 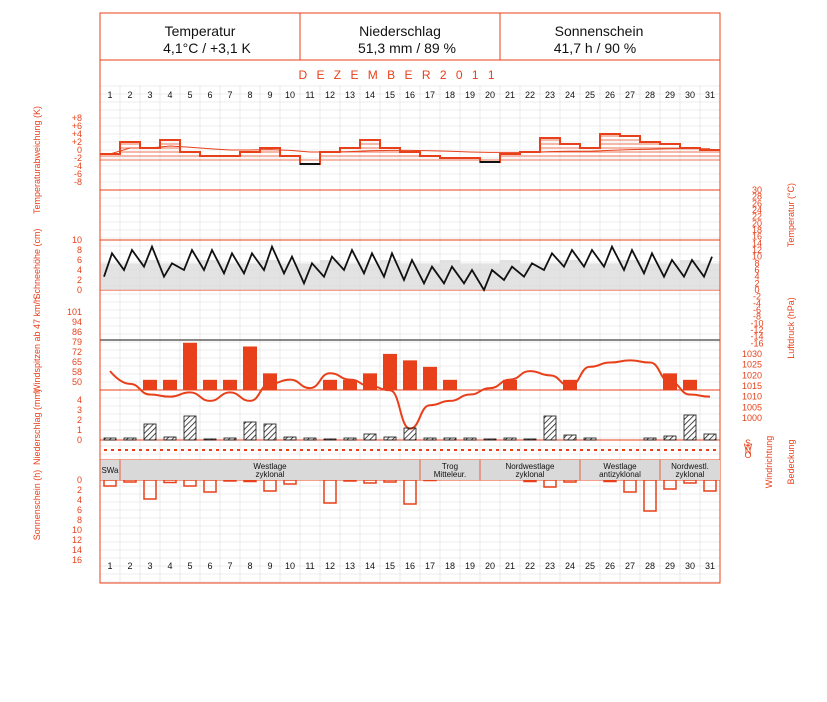 I want to click on wind-dir-tick: S, so click(x=748, y=443).